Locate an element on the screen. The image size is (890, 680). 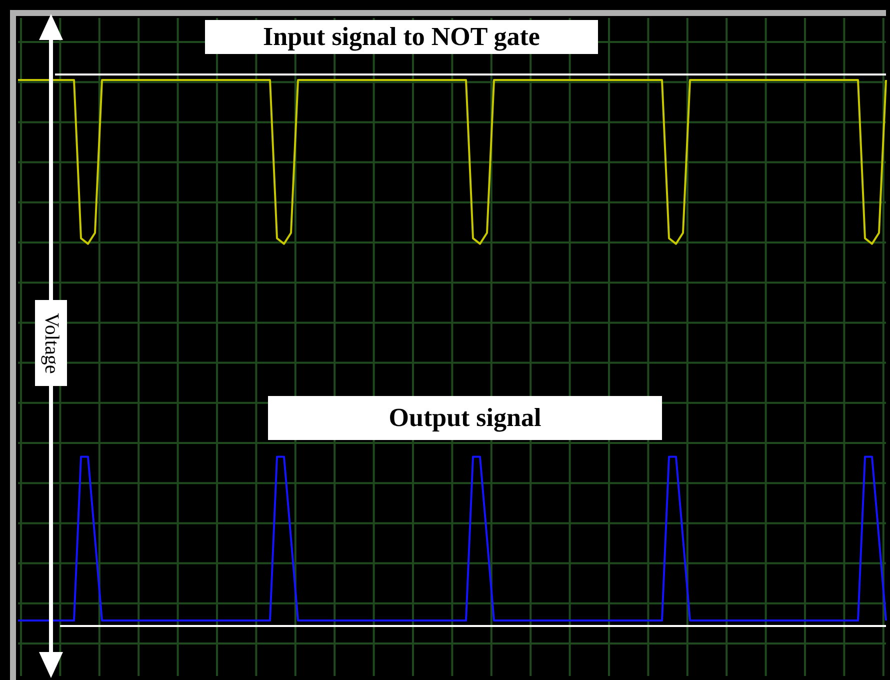
series-label: Input signal to NOT gate is located at coordinates (401, 37).